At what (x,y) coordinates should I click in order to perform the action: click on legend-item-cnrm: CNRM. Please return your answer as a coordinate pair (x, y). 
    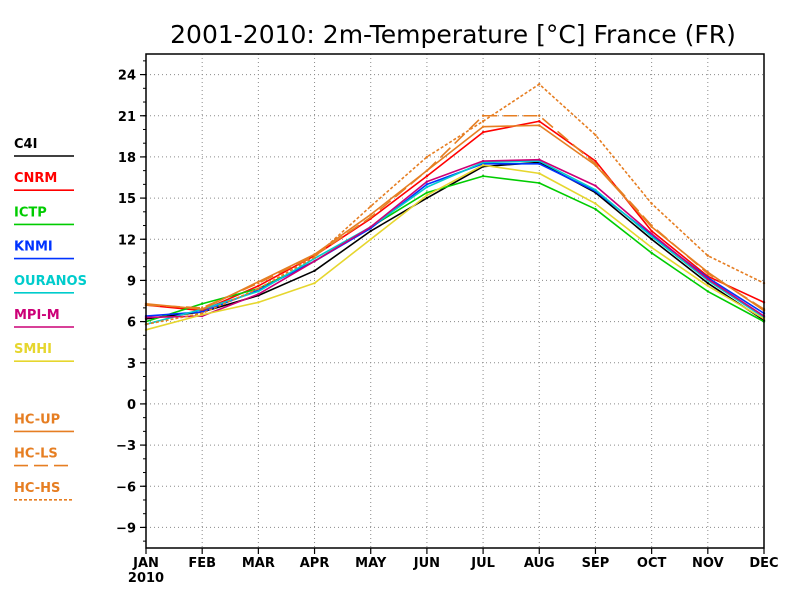
    Looking at the image, I should click on (44, 181).